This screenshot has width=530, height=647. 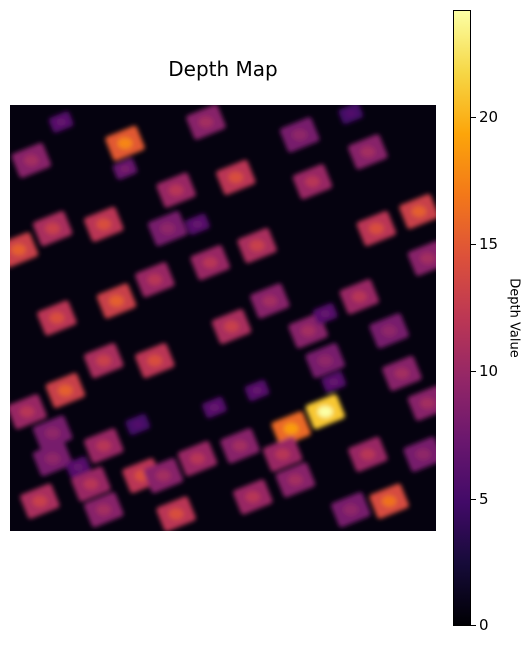 I want to click on colorbar-tick-label: 5, so click(x=484, y=498).